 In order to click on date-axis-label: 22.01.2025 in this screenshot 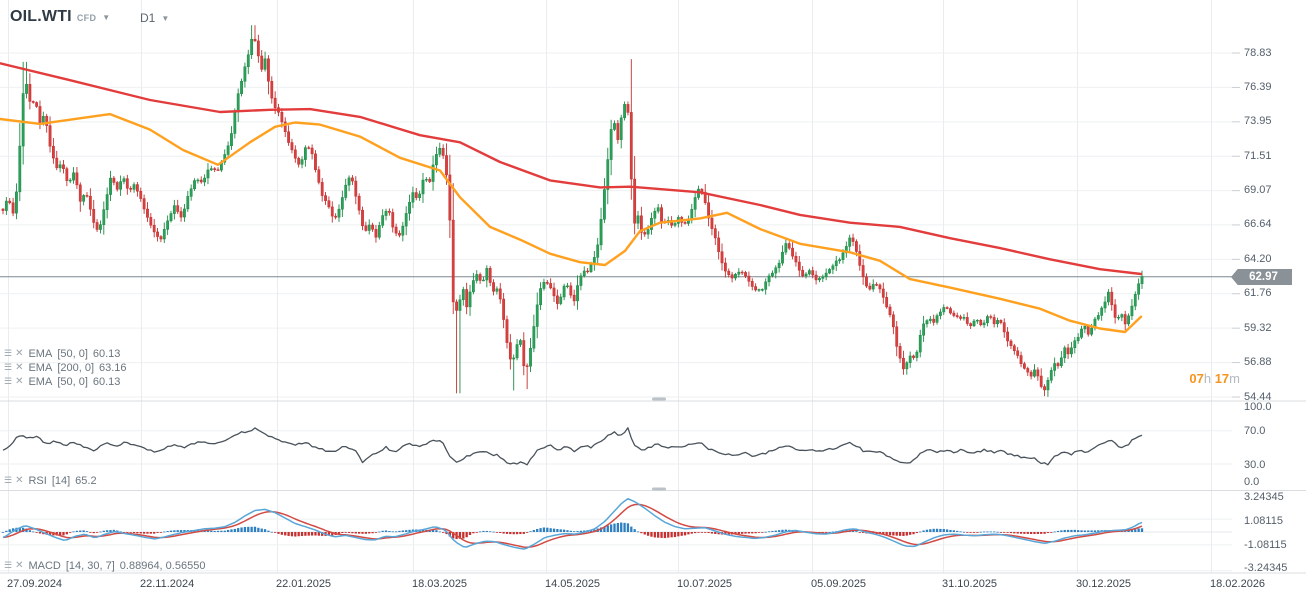, I will do `click(304, 584)`.